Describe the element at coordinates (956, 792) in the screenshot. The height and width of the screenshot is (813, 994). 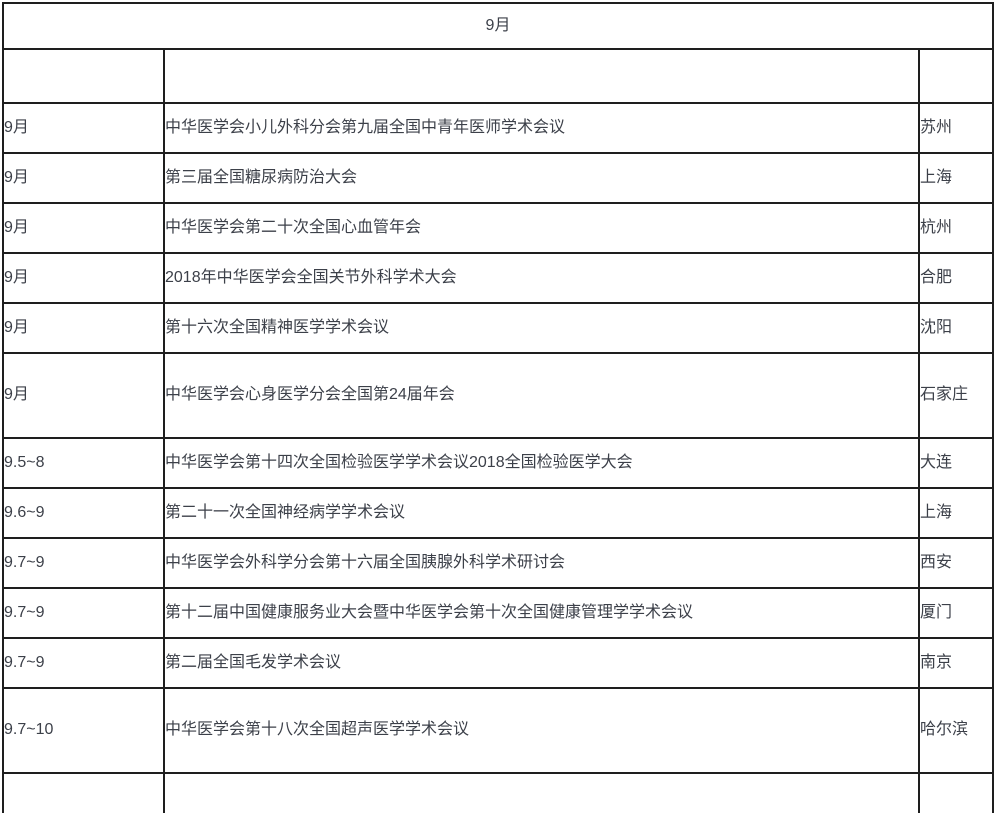
I see `city-cell` at that location.